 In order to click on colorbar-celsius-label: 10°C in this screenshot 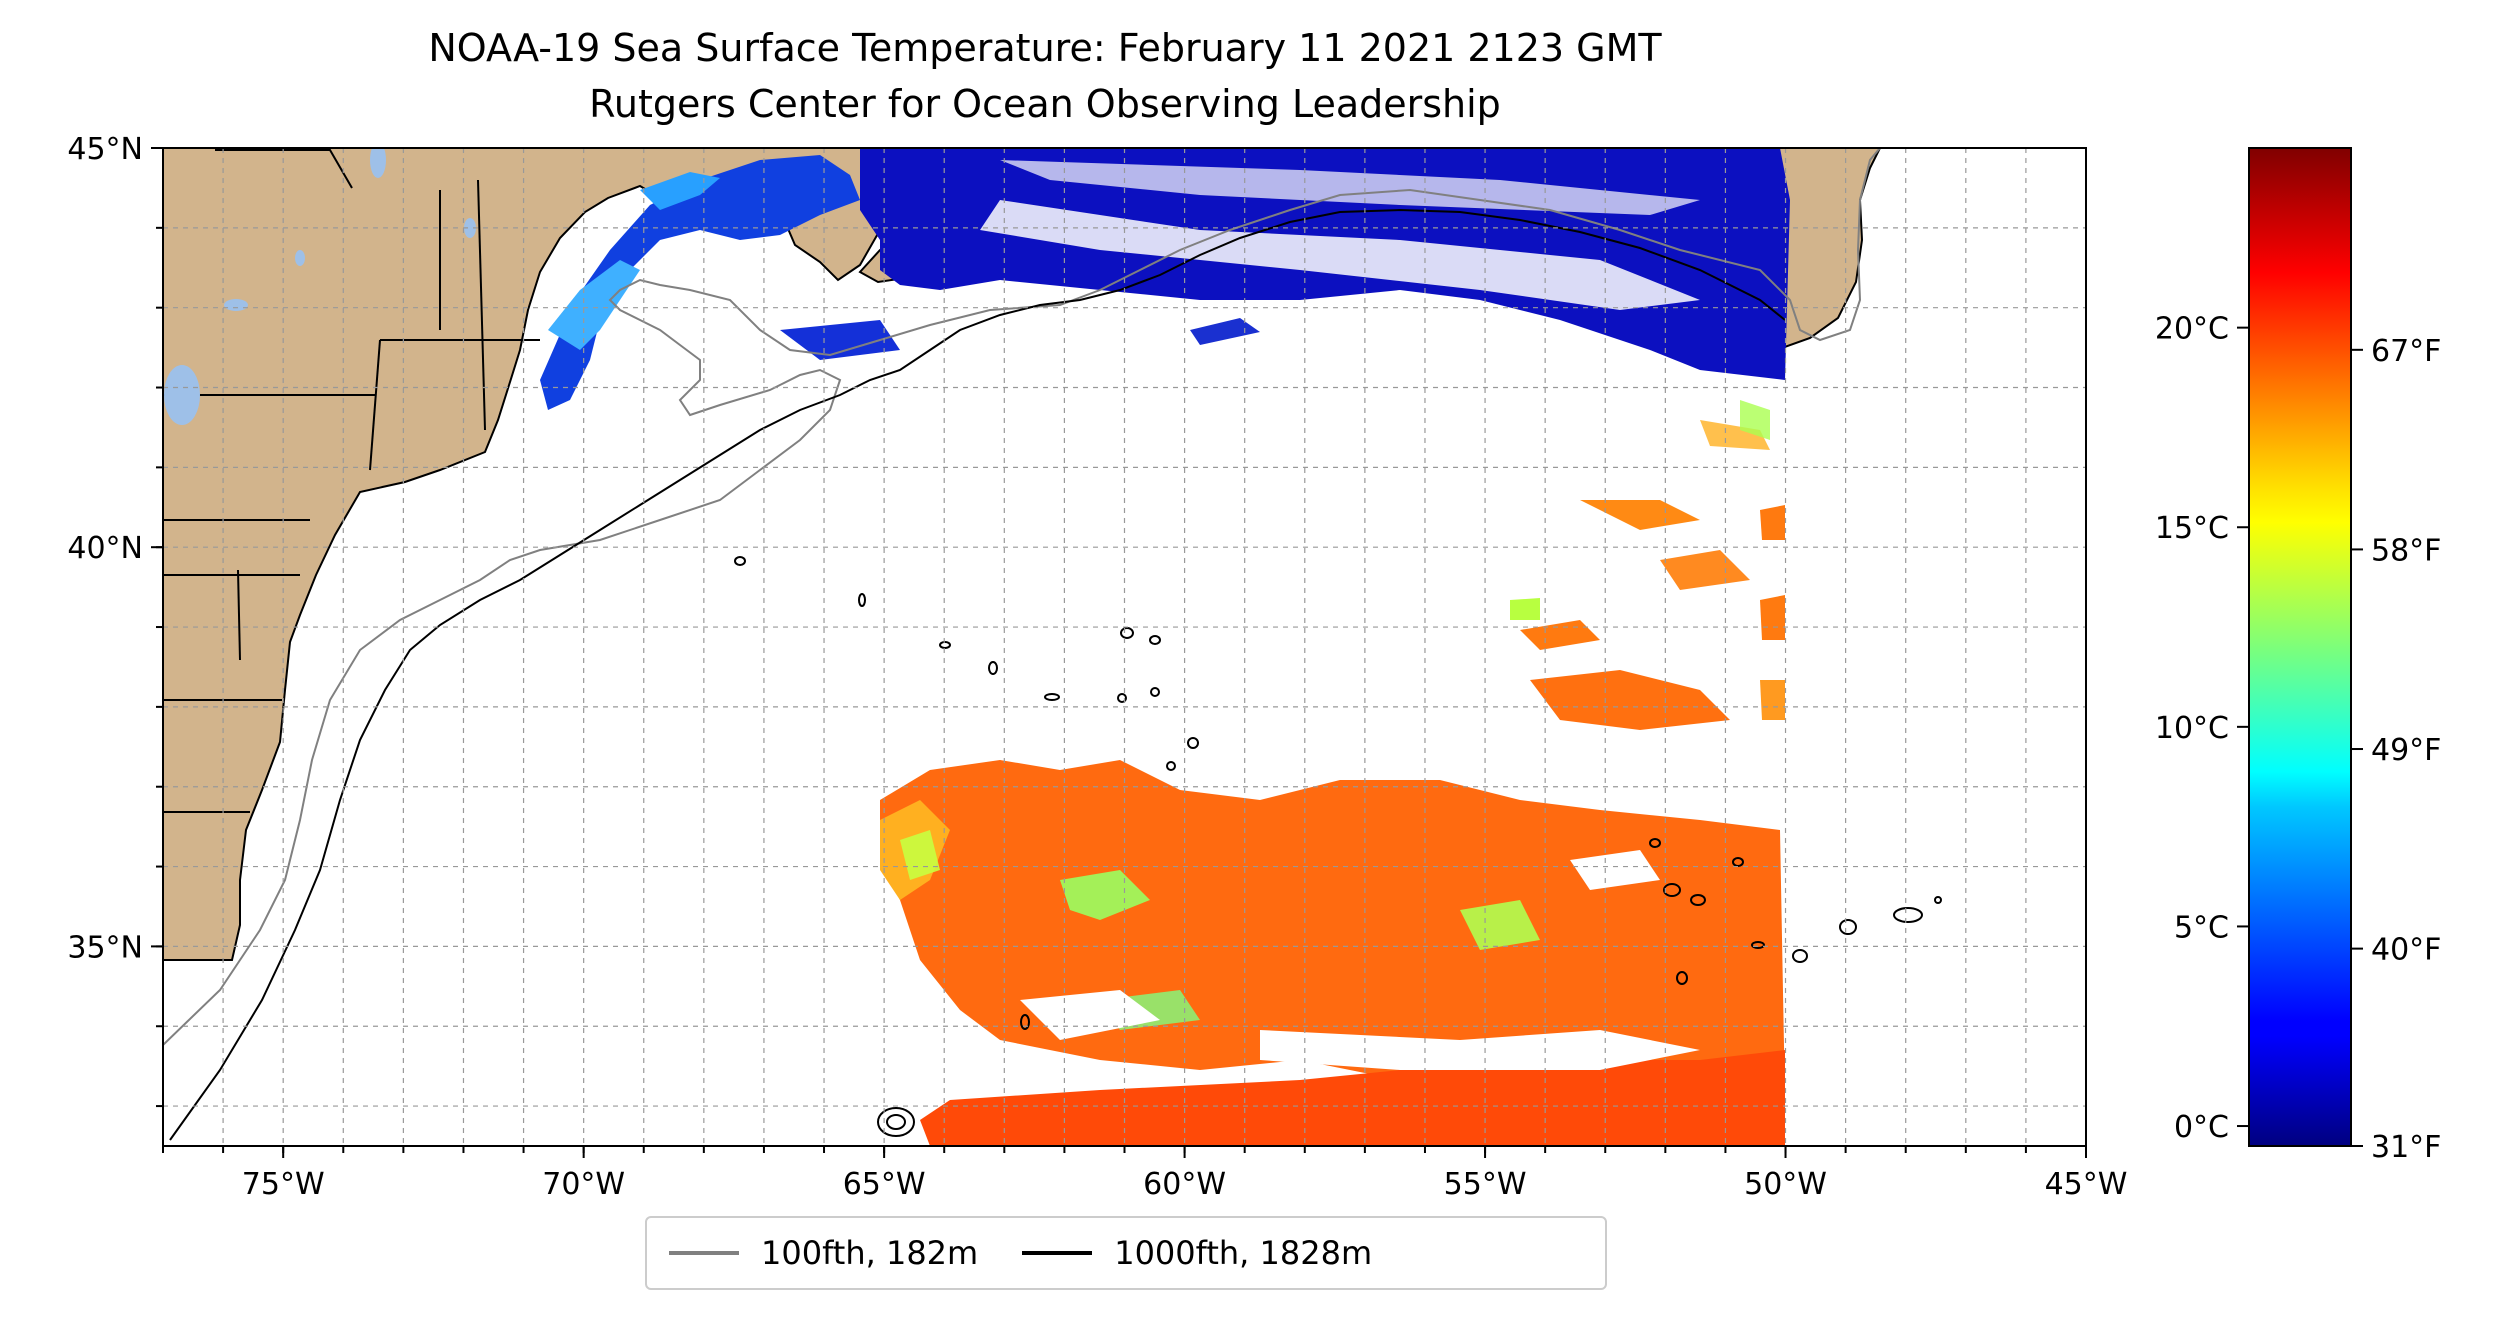, I will do `click(2192, 728)`.